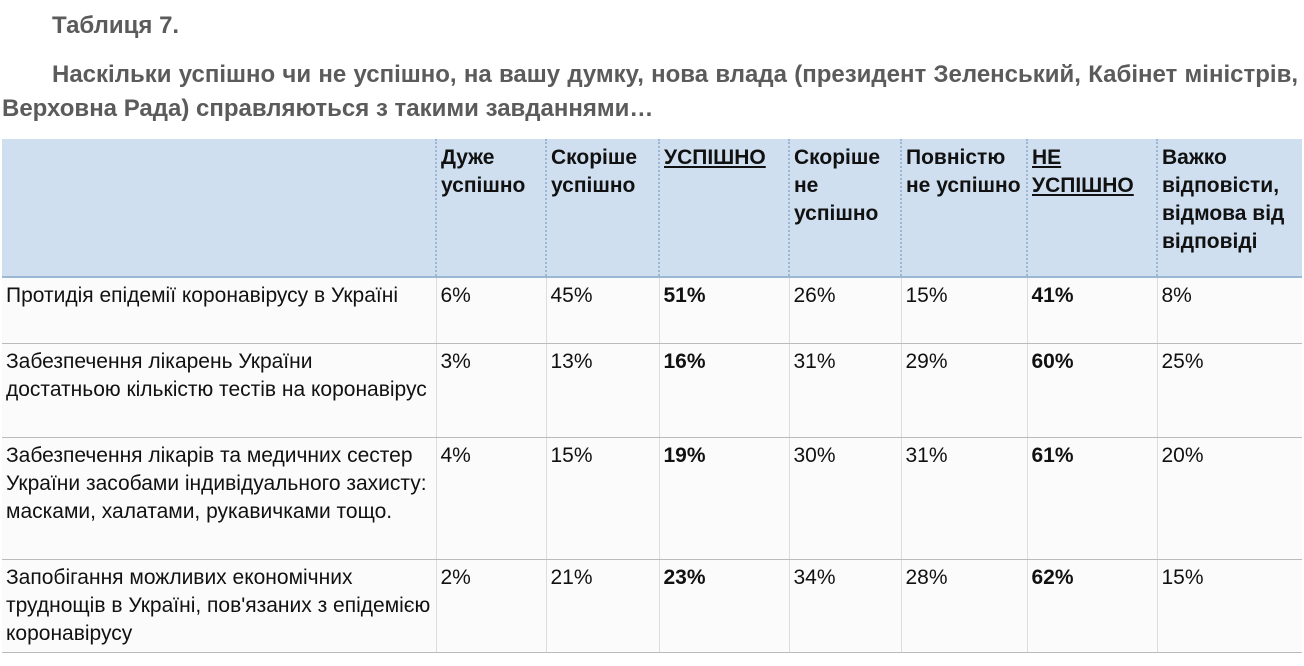 Image resolution: width=1304 pixels, height=666 pixels. I want to click on cell-very-successful: 2%, so click(491, 606).